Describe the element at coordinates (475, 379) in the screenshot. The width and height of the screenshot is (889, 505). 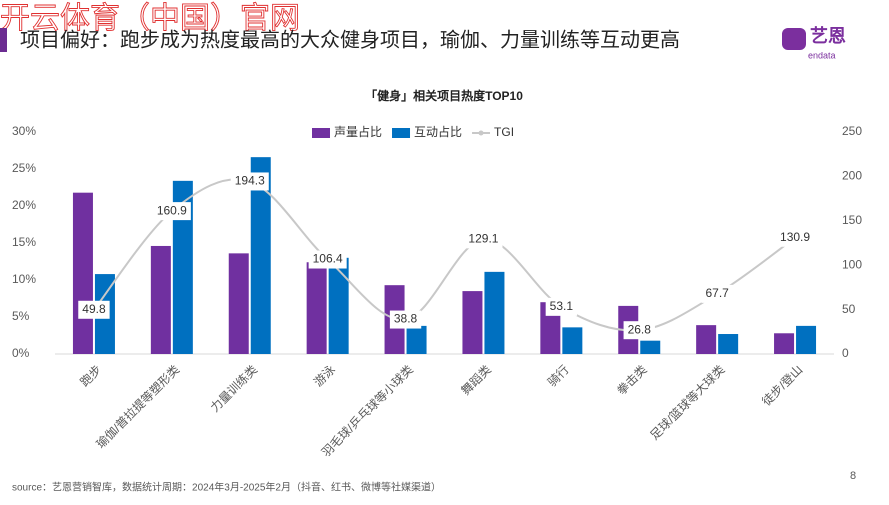
I see `x-tick-label: 舞蹈类` at that location.